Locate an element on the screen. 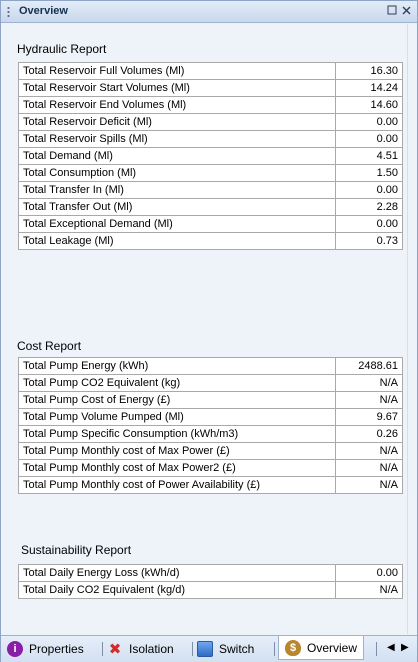 This screenshot has height=662, width=418. row-label: Total Daily Energy Loss (kWh/d) is located at coordinates (177, 573).